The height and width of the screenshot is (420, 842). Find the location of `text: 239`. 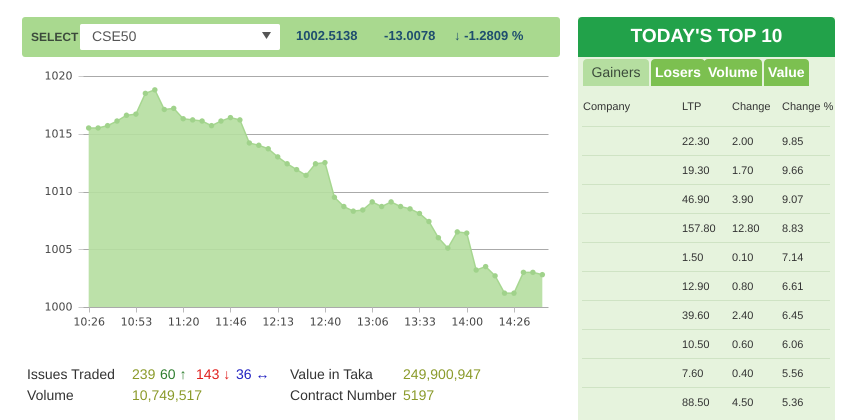

text: 239 is located at coordinates (144, 374).